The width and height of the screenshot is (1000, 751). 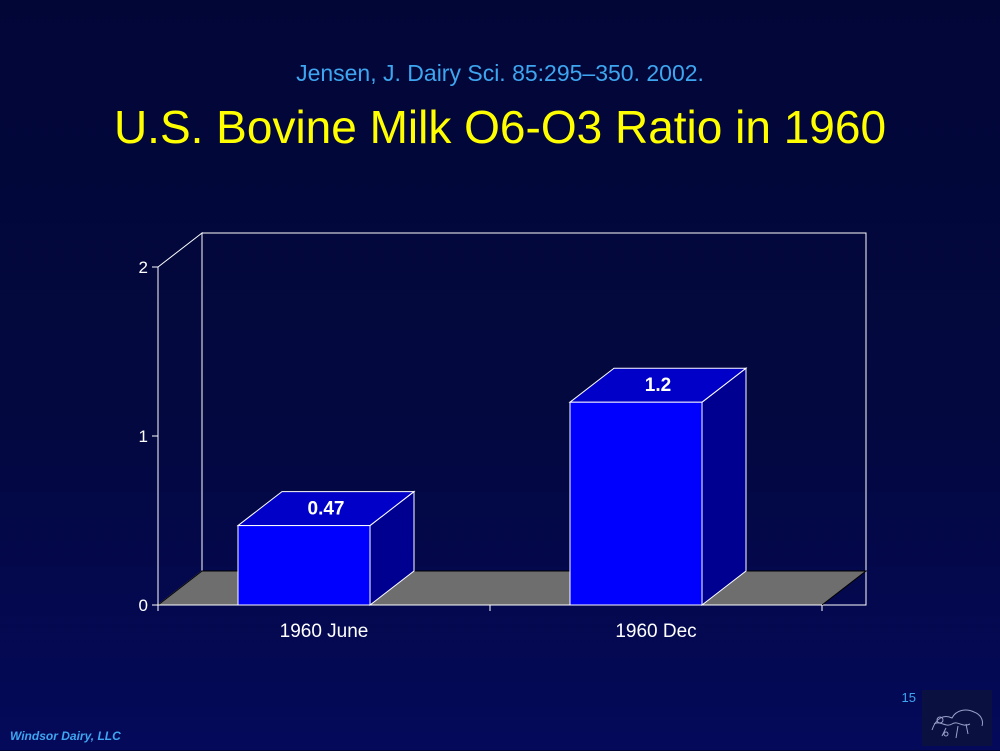 I want to click on y-tick-label: 2, so click(x=143, y=267).